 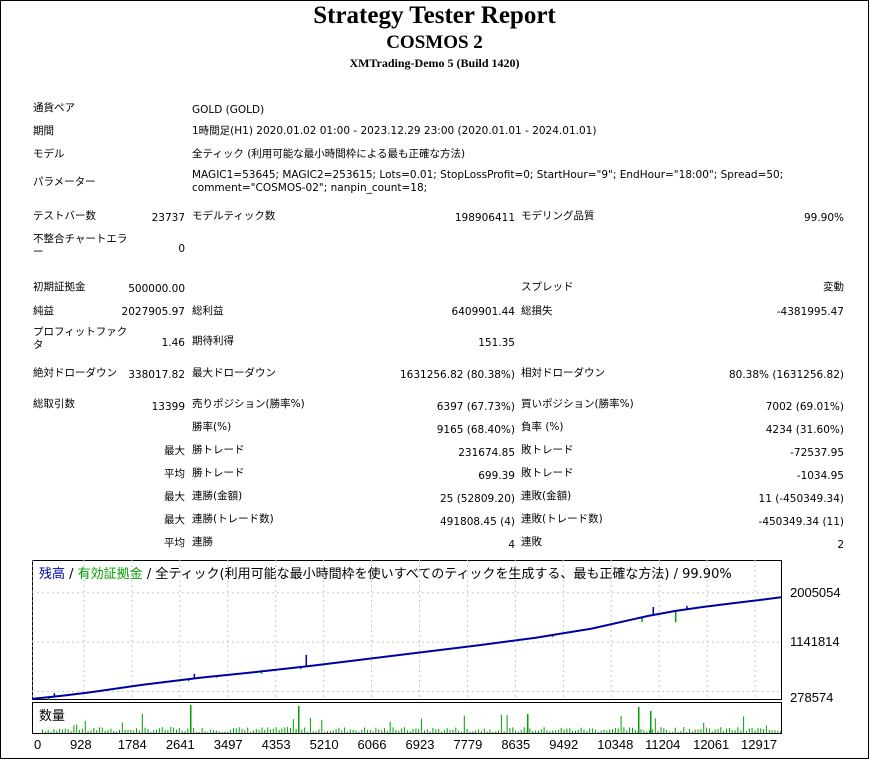 I want to click on y-tick-label: 1141814, so click(x=815, y=642).